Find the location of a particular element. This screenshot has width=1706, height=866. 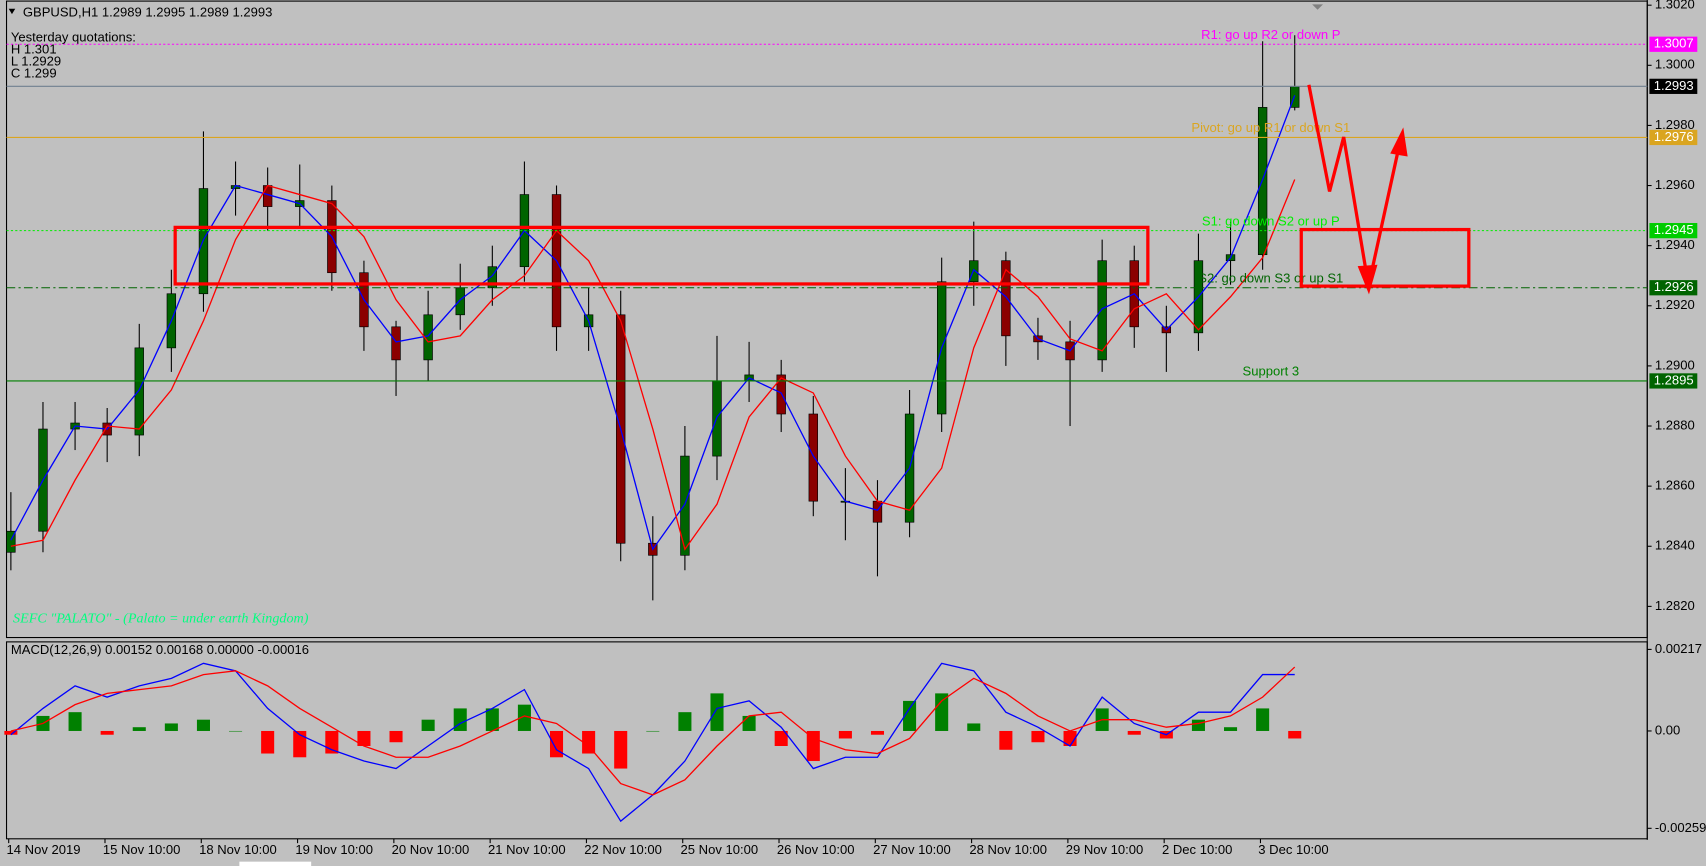

x-tick-label: 20 Nov 10:00 is located at coordinates (431, 849).